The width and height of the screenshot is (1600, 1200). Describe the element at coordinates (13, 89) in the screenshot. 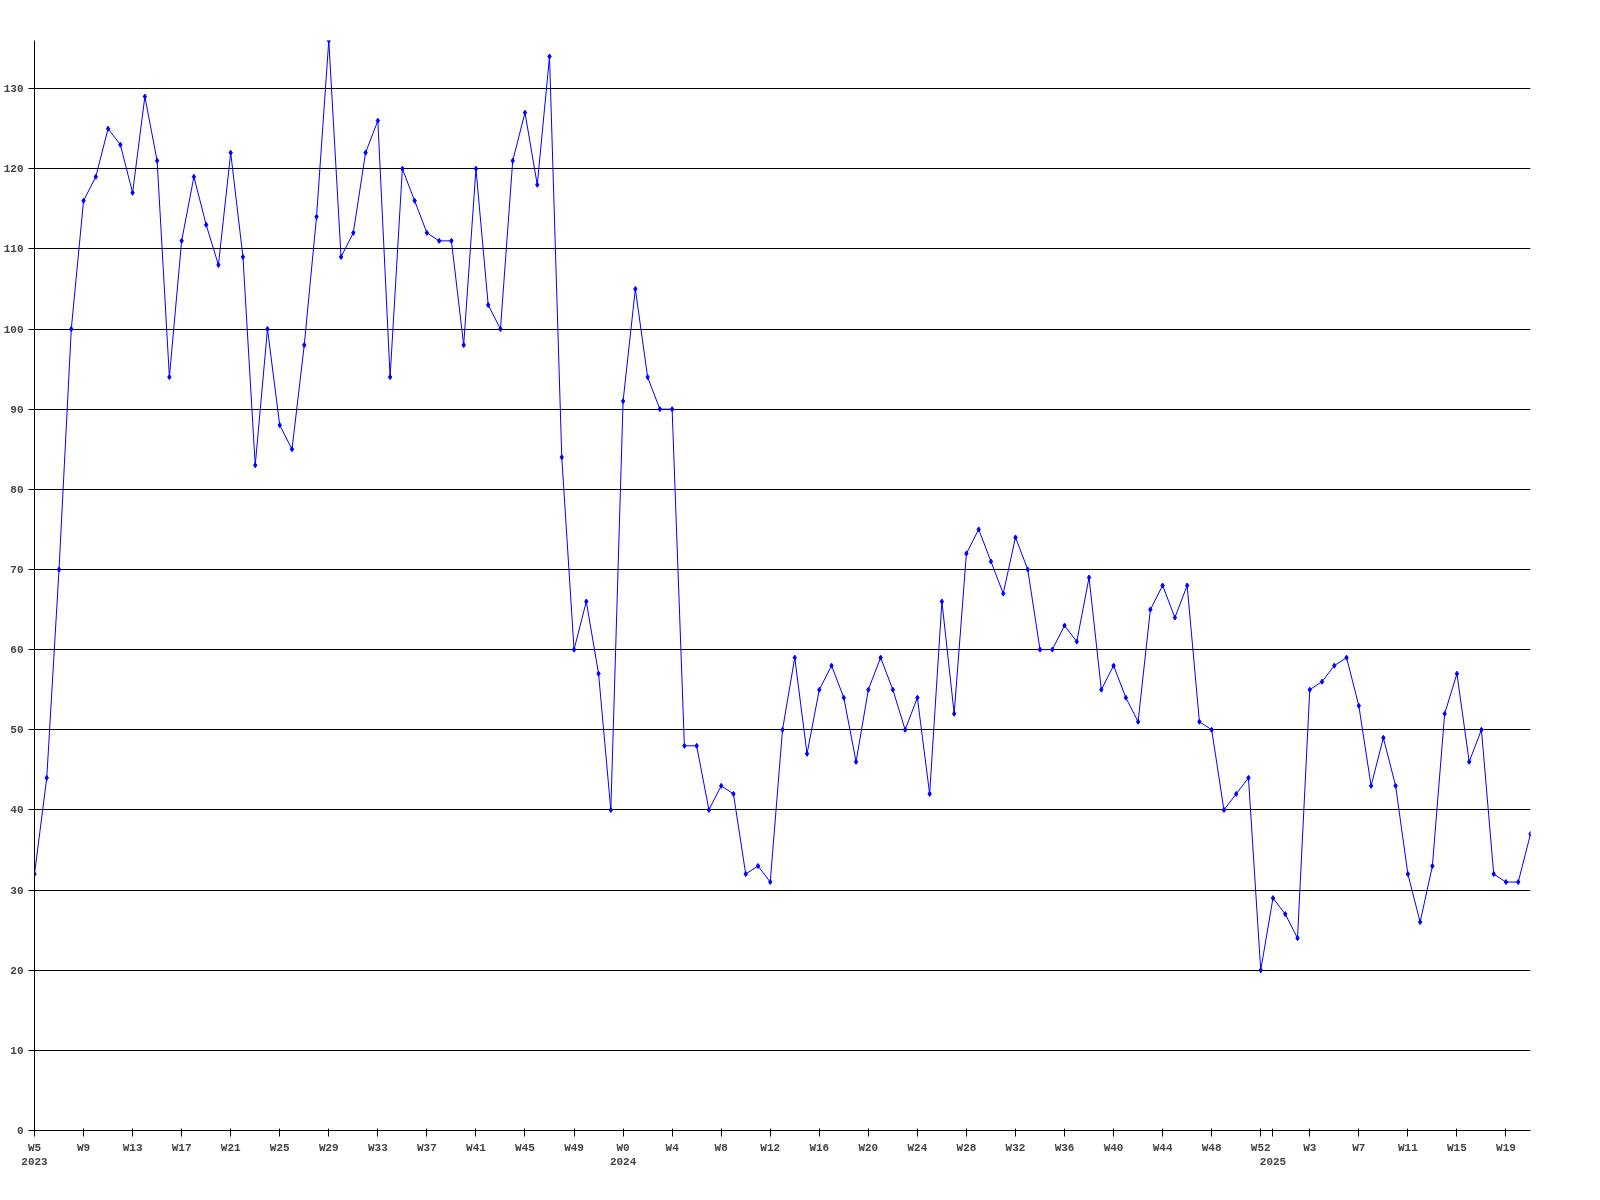

I see `y-tick-label: 130` at that location.